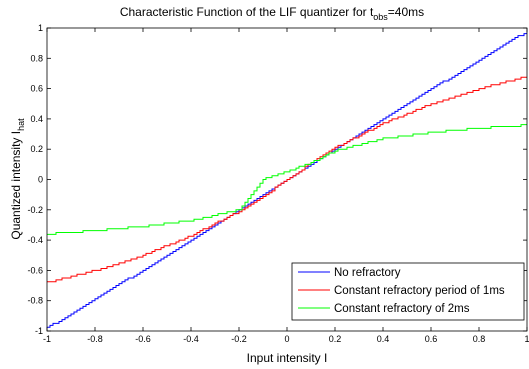  Describe the element at coordinates (36, 58) in the screenshot. I see `y-tick-label: 0.8` at that location.